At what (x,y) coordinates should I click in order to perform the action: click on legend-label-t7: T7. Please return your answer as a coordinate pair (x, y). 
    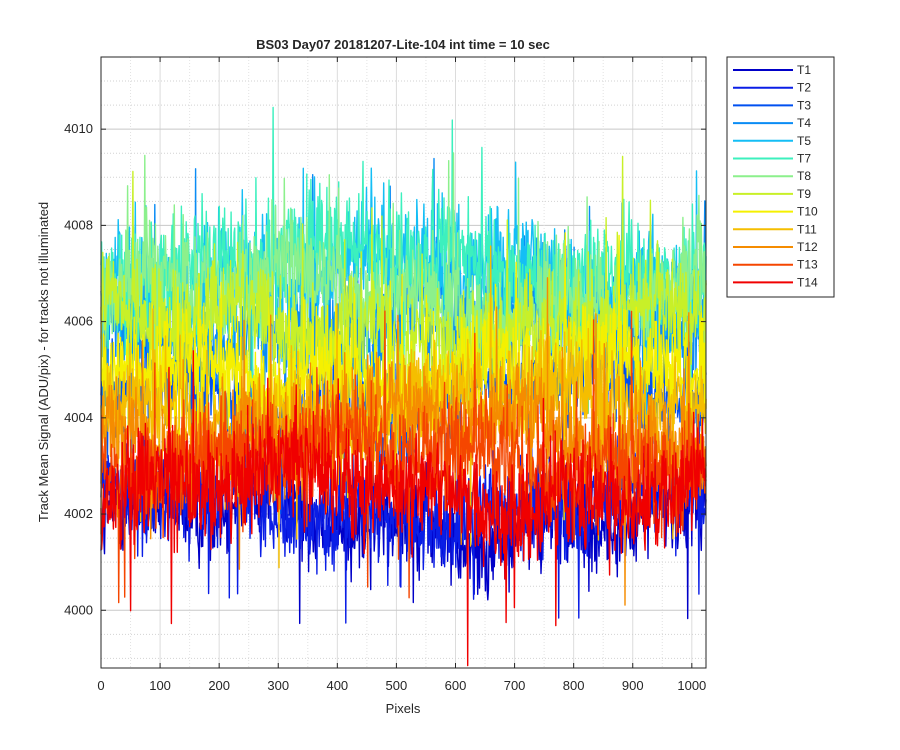
    Looking at the image, I should click on (804, 159).